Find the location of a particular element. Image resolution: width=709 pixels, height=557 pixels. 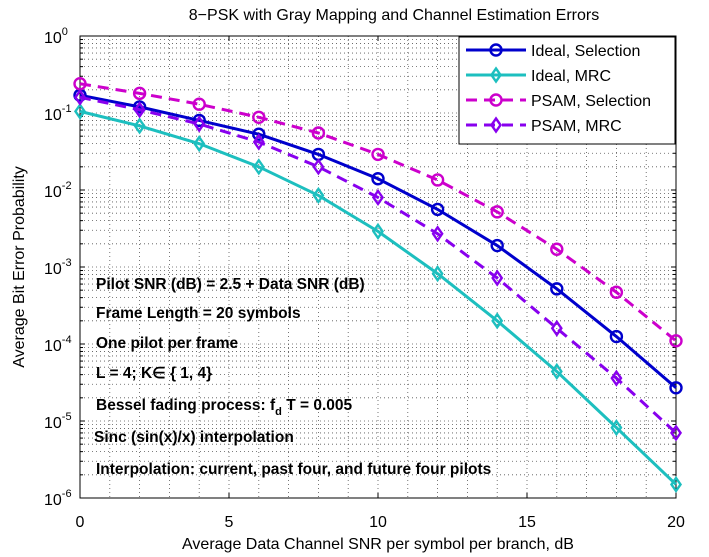

y-axis-label: Average Bit Error Probability is located at coordinates (19, 267).